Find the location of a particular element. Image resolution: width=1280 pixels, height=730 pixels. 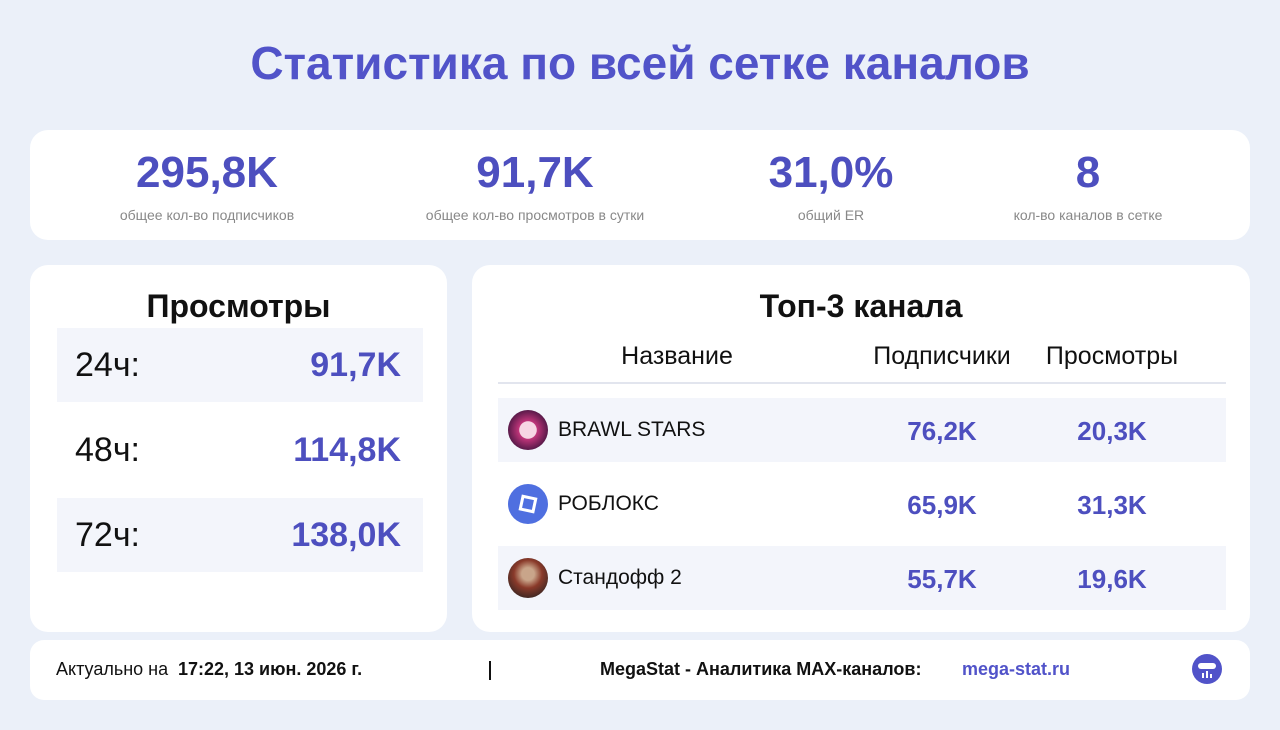

summary-label: общее кол-во подписчиков is located at coordinates (207, 215).